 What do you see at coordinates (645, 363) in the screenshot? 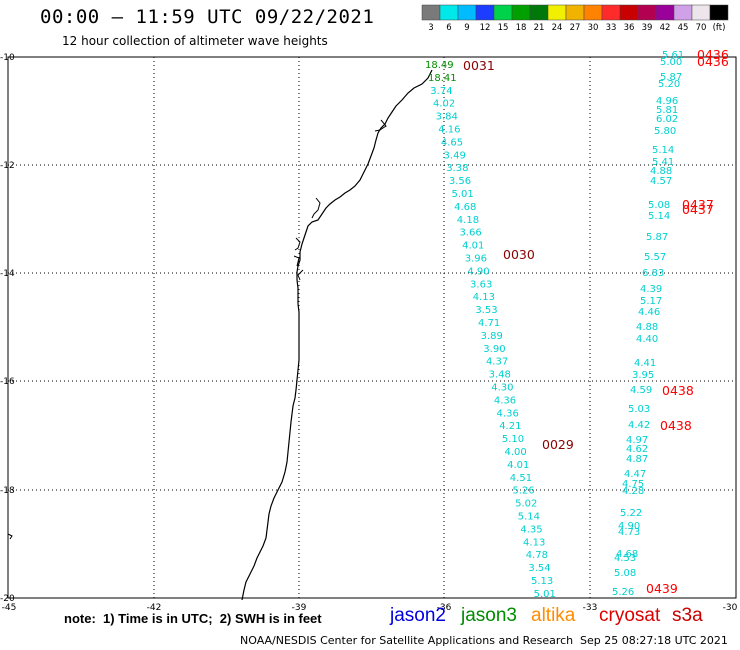
I see `swh-value: 4.41` at bounding box center [645, 363].